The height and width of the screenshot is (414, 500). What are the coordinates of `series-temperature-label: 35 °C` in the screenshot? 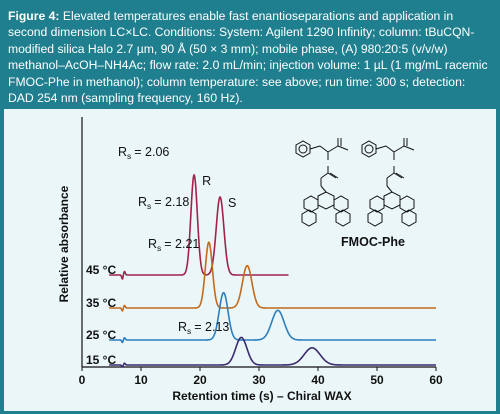 It's located at (101, 303).